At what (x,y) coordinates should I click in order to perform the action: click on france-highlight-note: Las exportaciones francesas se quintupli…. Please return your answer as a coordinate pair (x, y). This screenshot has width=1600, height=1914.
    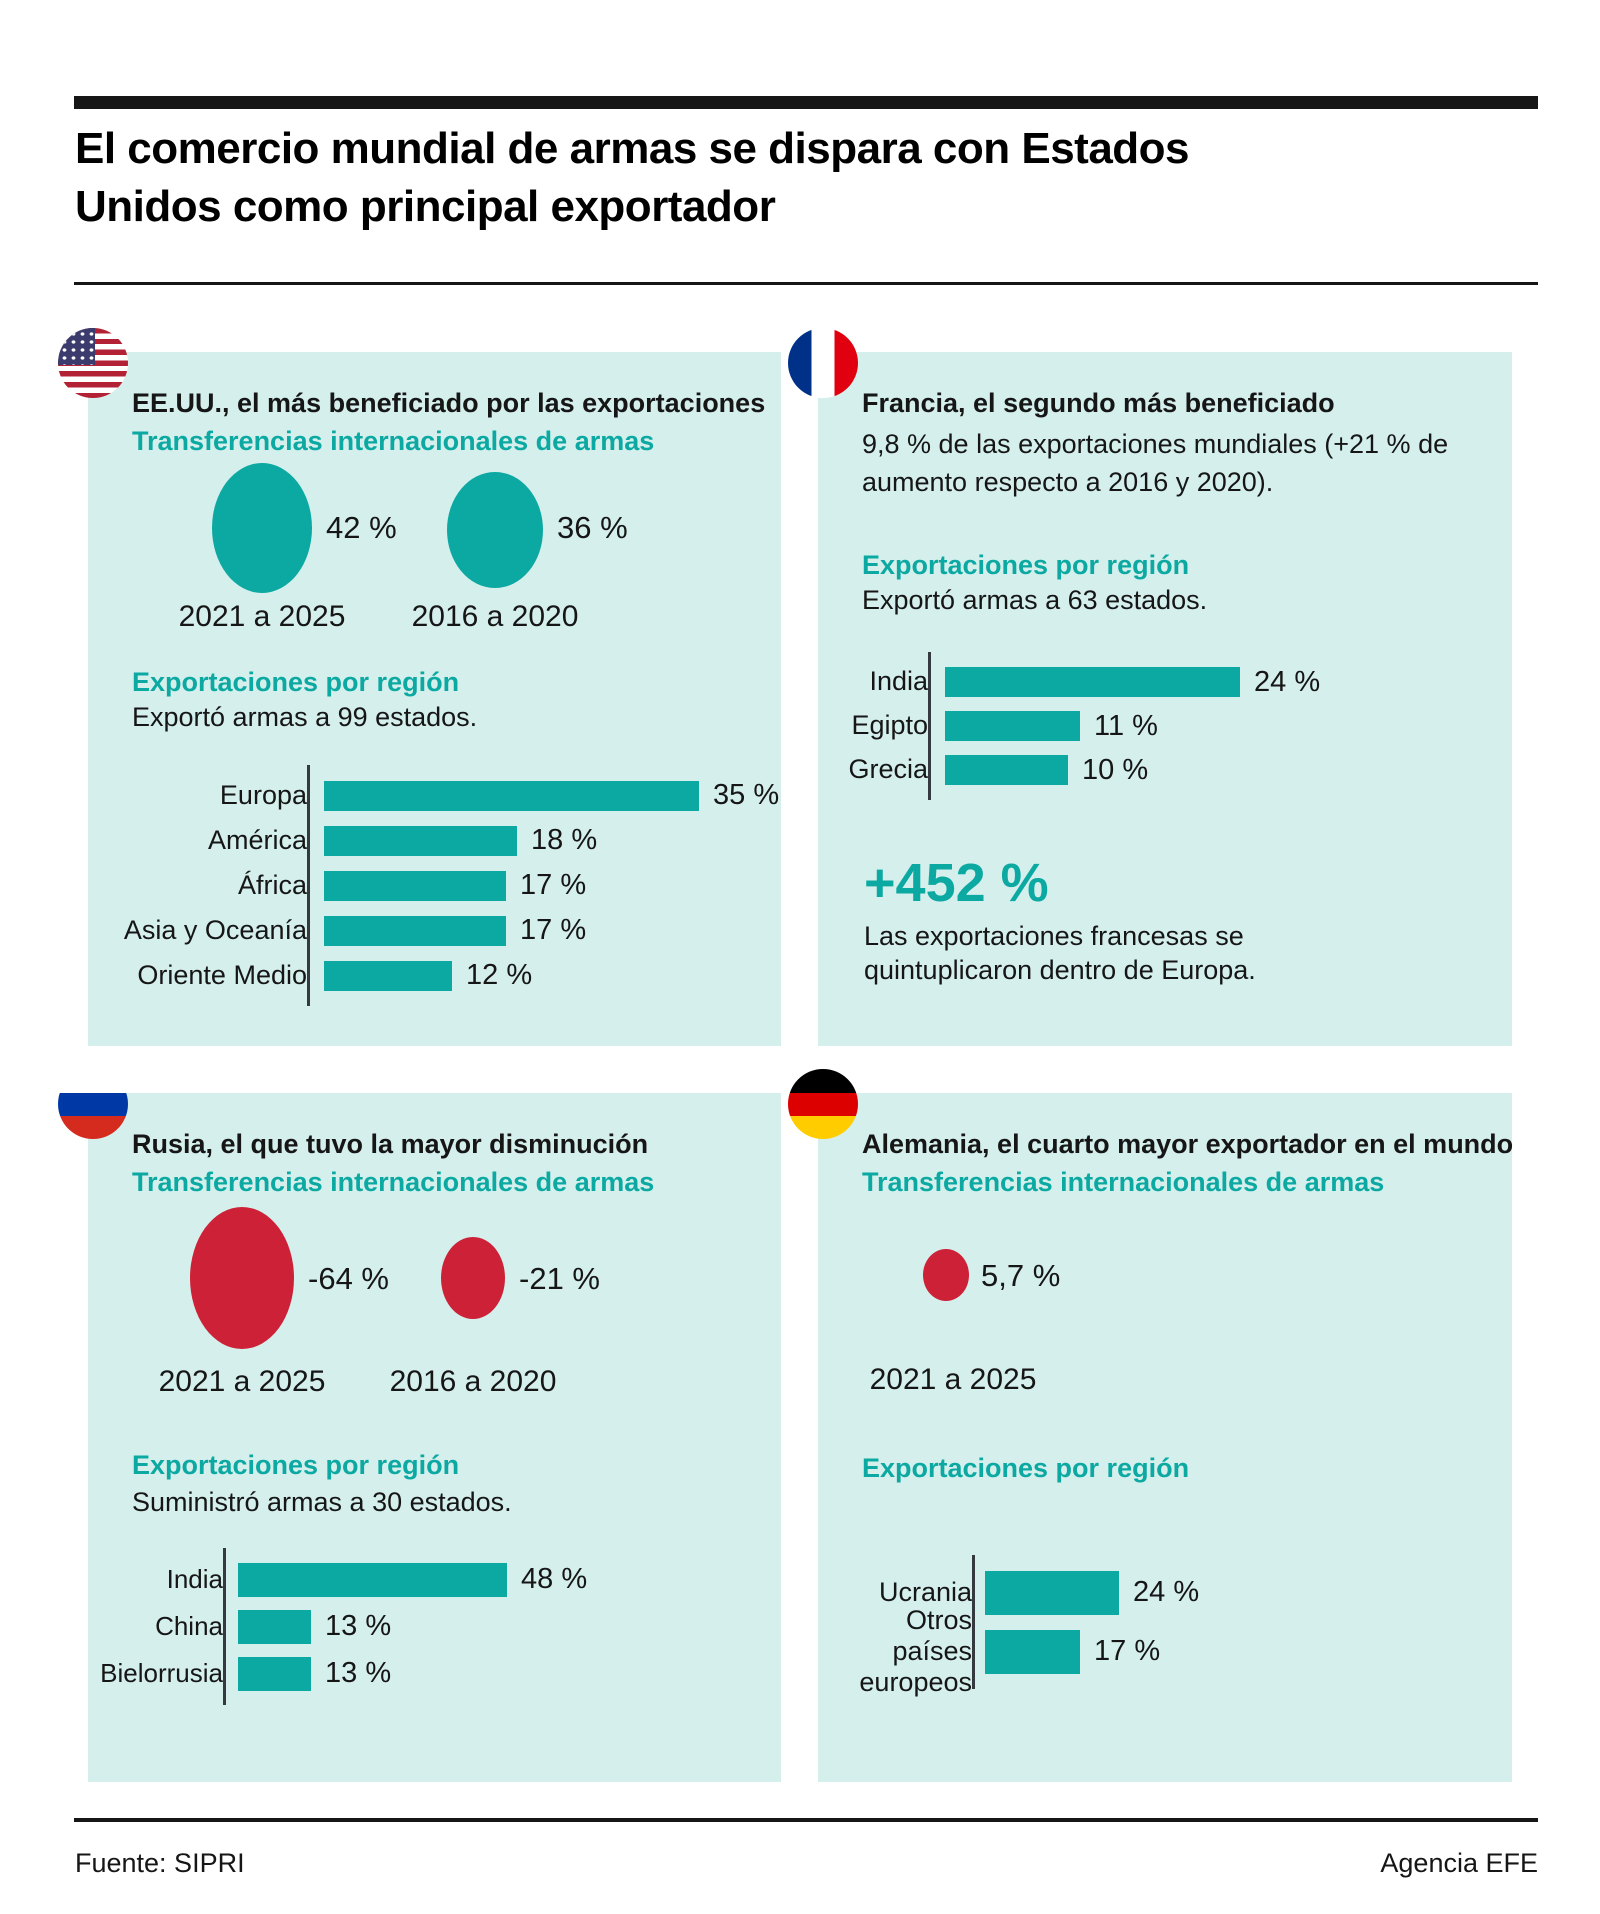
    Looking at the image, I should click on (1060, 953).